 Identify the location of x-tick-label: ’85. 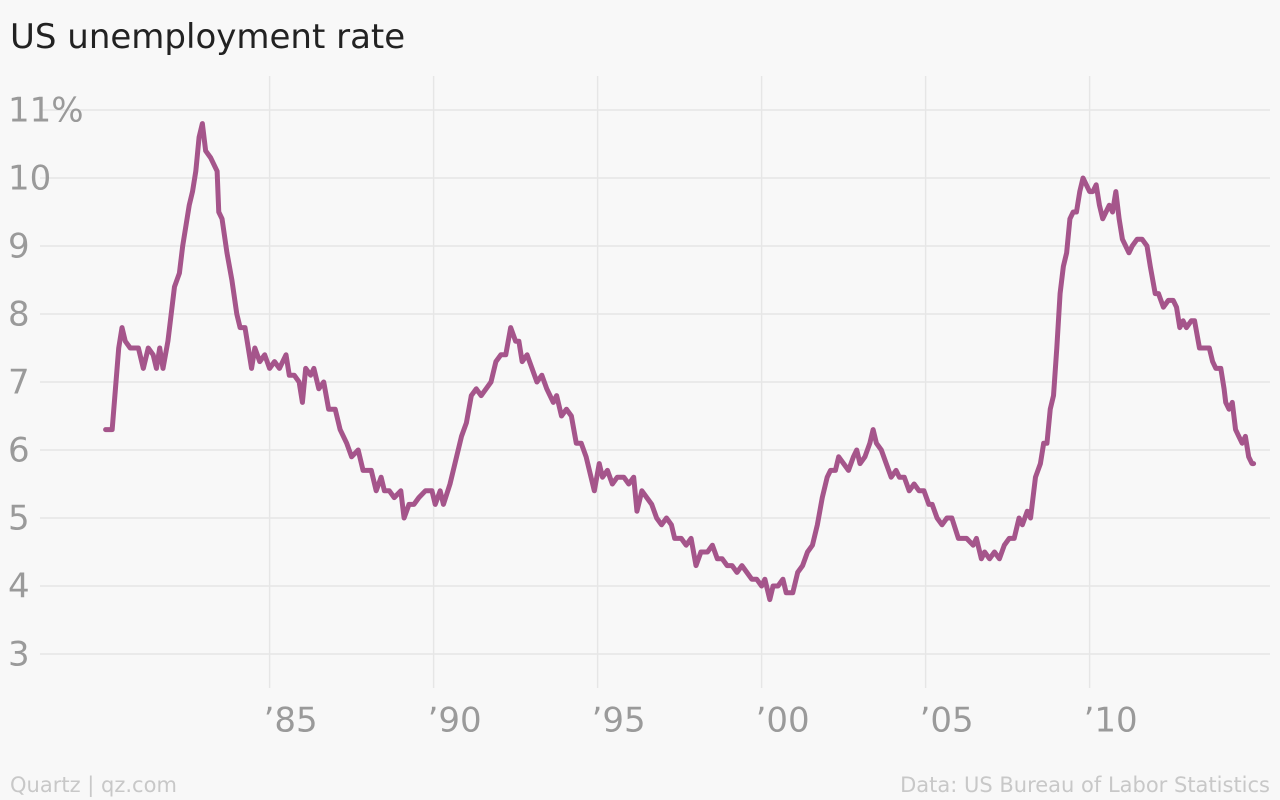
(291, 721).